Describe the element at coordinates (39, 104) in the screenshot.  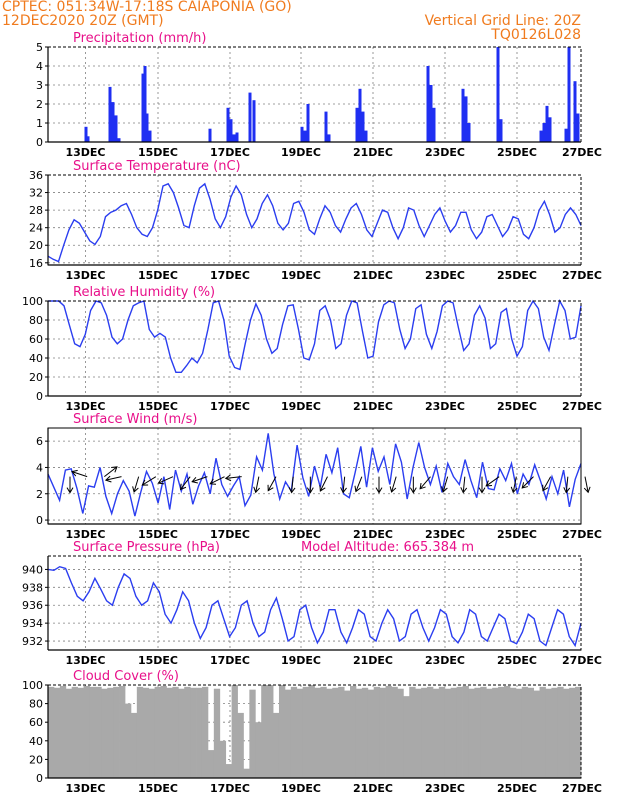
I see `y-tick-label: 2` at that location.